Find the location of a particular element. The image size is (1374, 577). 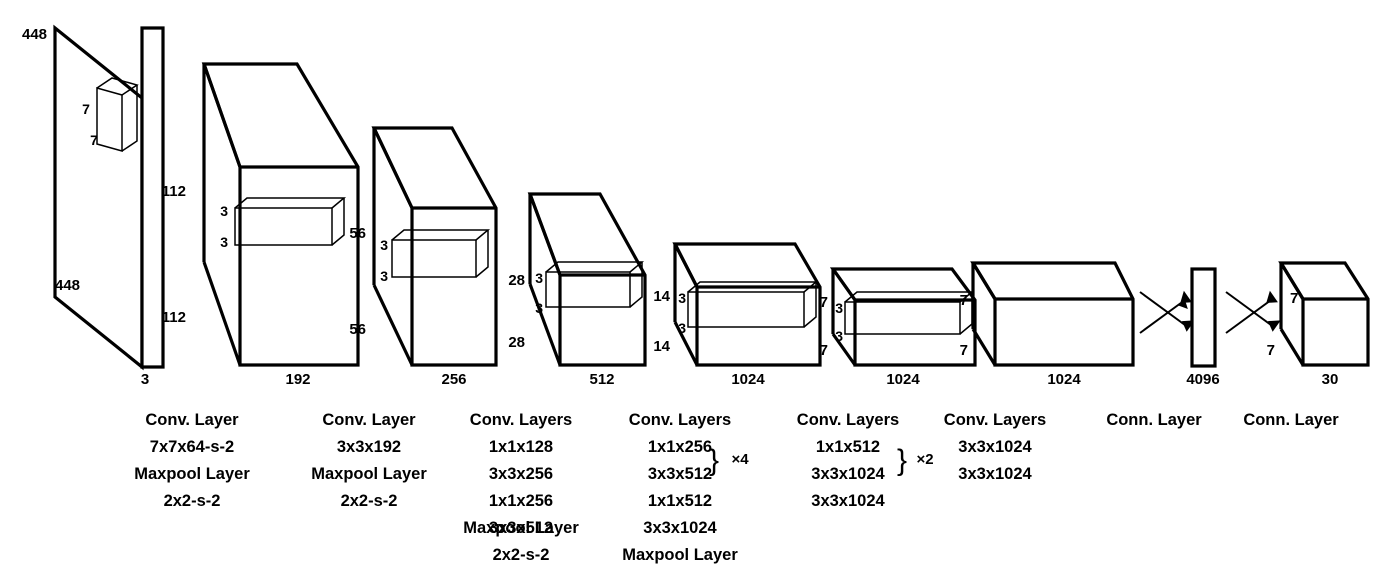

caption-conv3-line-6: 2x2-s-2 is located at coordinates (521, 555).